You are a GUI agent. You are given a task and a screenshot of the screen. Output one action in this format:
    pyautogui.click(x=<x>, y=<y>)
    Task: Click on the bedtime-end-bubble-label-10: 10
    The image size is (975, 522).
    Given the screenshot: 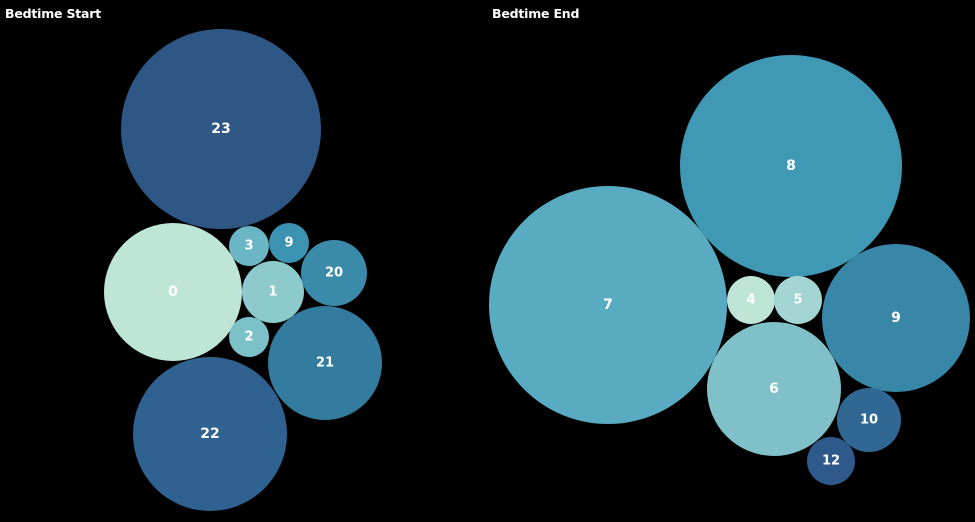 What is the action you would take?
    pyautogui.click(x=869, y=420)
    